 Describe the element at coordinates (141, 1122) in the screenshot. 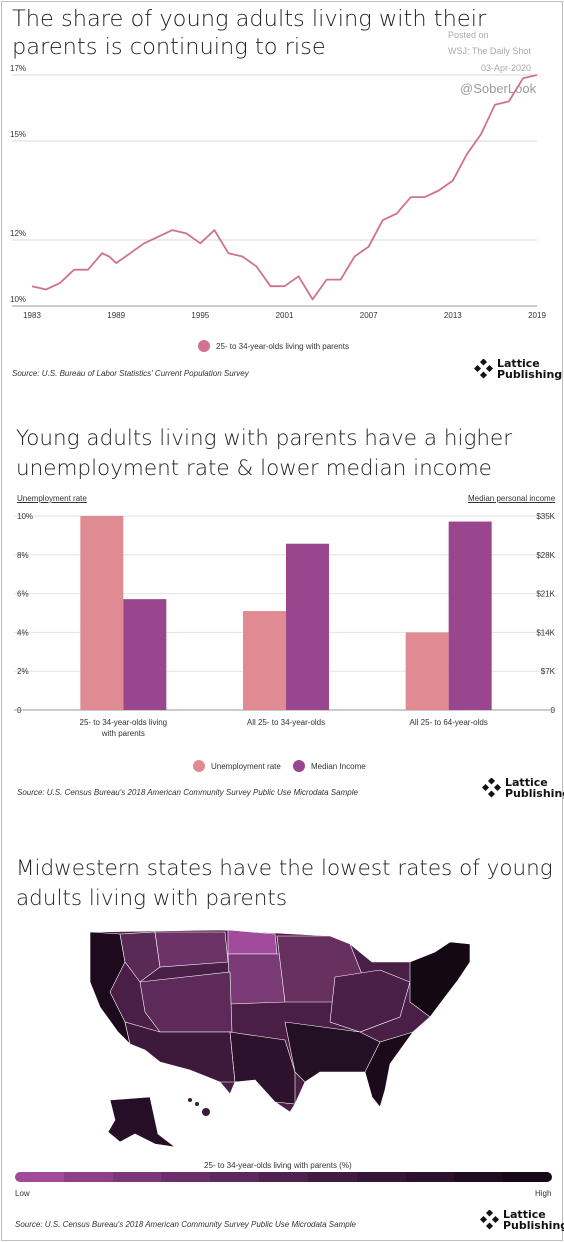

I see `map-alaska` at that location.